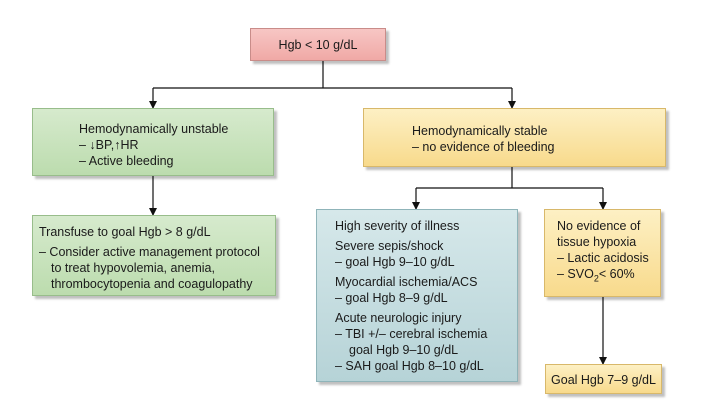  What do you see at coordinates (133, 268) in the screenshot?
I see `transfuse-line-2: to treat hypovolemia, anemia,` at bounding box center [133, 268].